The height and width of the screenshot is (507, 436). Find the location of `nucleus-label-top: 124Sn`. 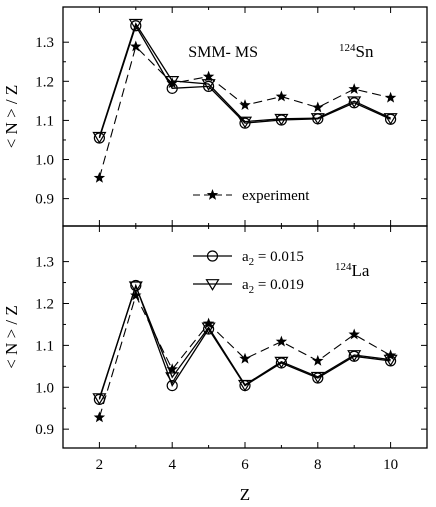

nucleus-label-top: 124Sn is located at coordinates (356, 51).